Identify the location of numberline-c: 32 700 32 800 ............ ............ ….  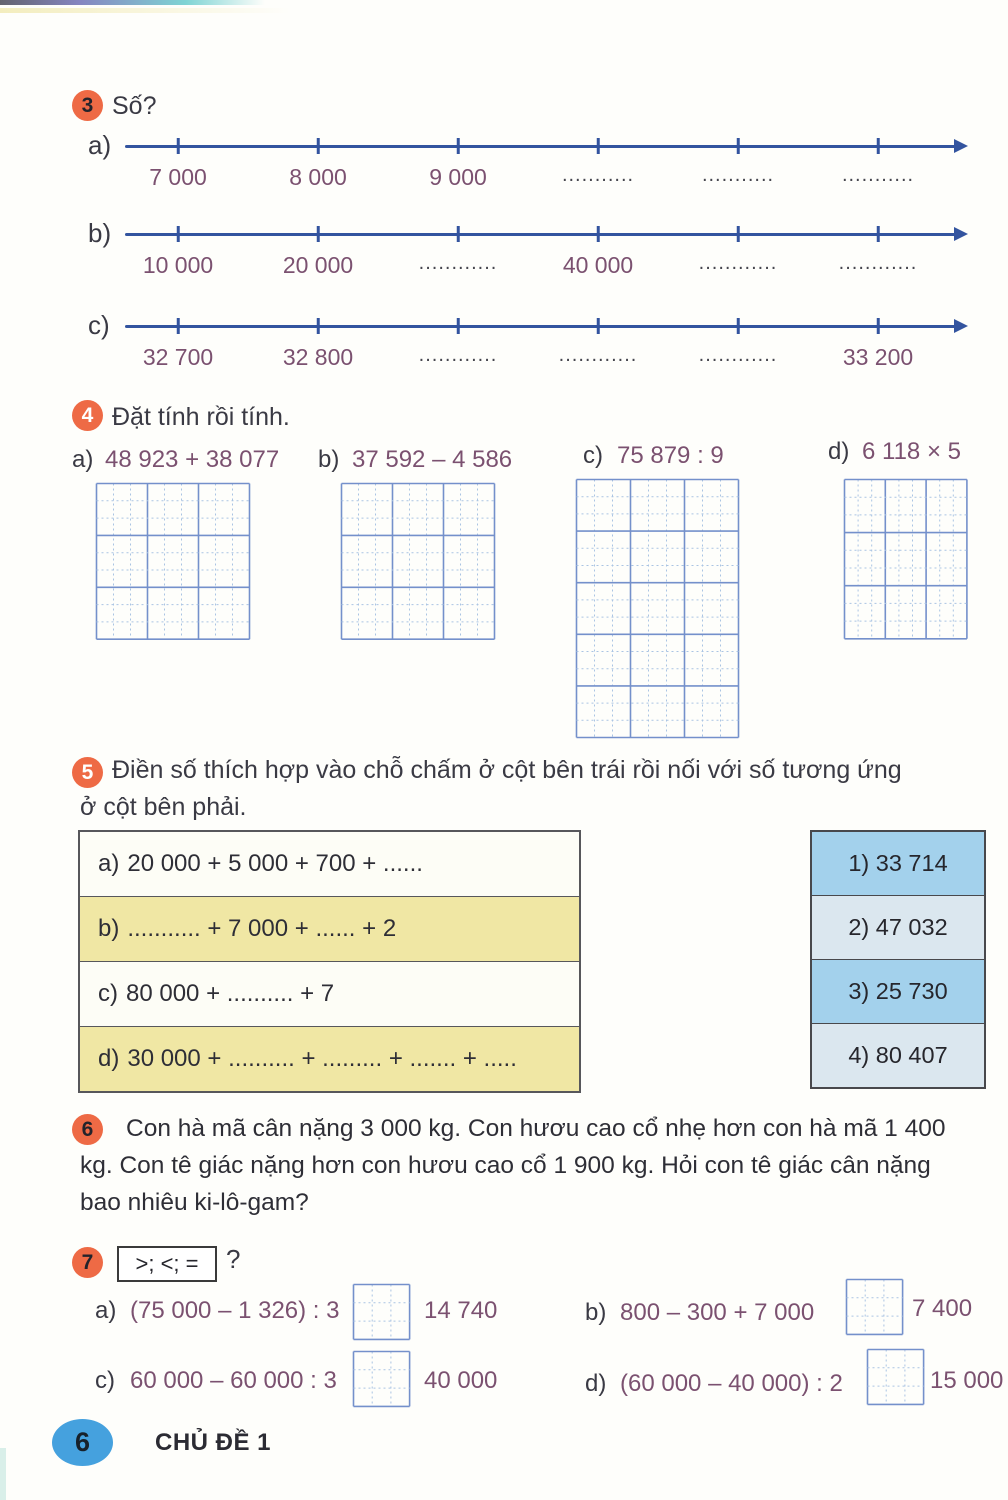
(546, 349).